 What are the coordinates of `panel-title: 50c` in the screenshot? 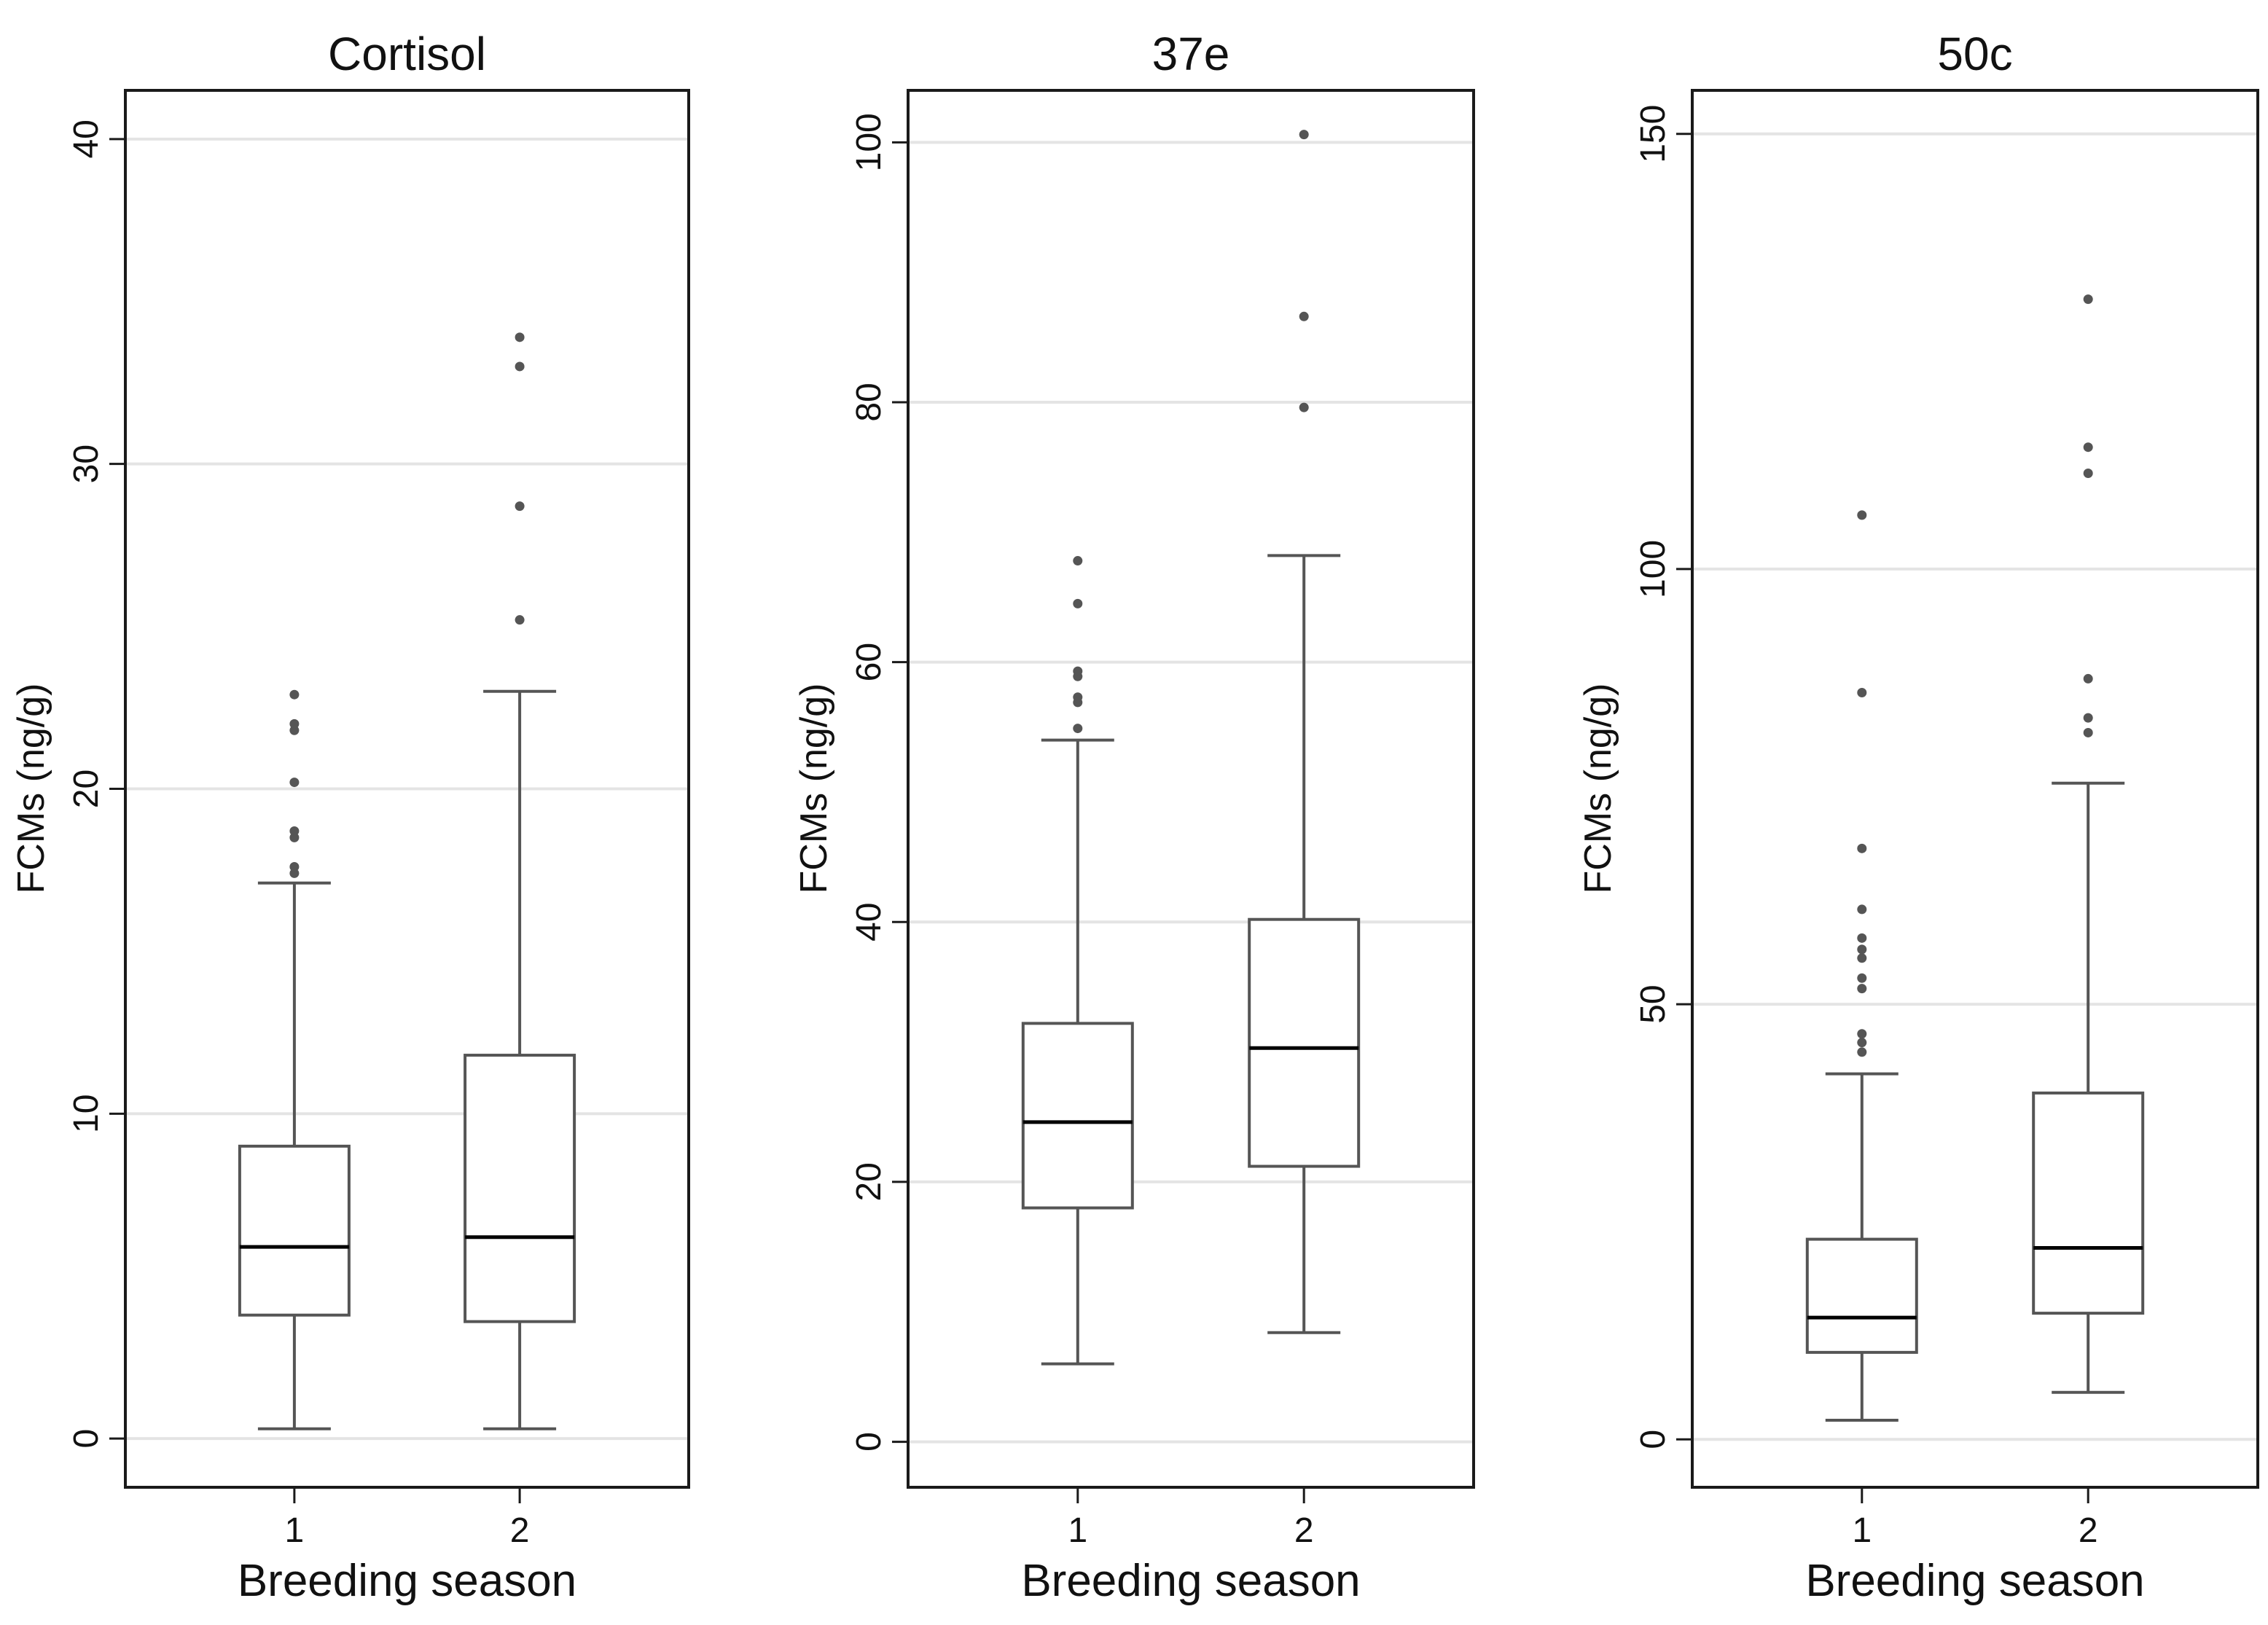 It's located at (1975, 54).